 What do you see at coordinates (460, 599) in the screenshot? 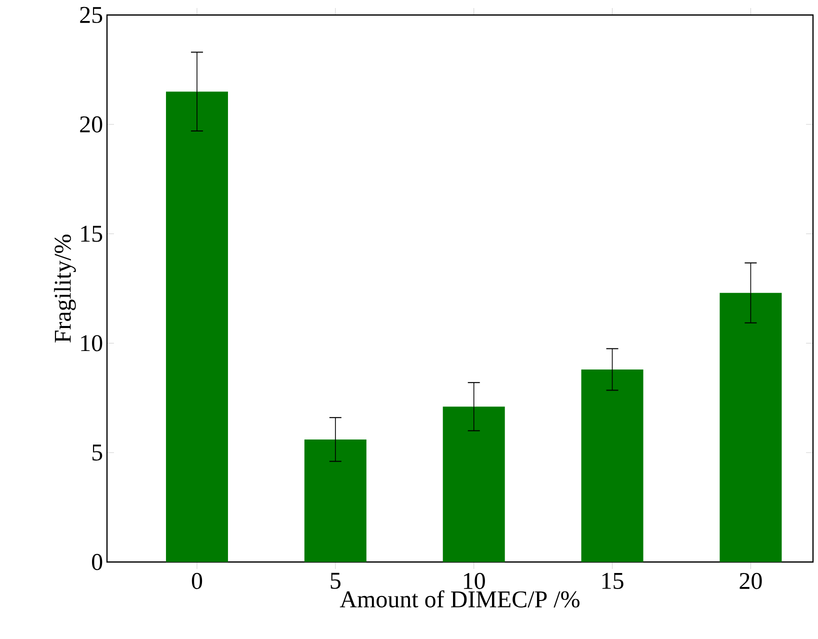
I see `x-axis-title: Amount of DIMEC/P /%` at bounding box center [460, 599].